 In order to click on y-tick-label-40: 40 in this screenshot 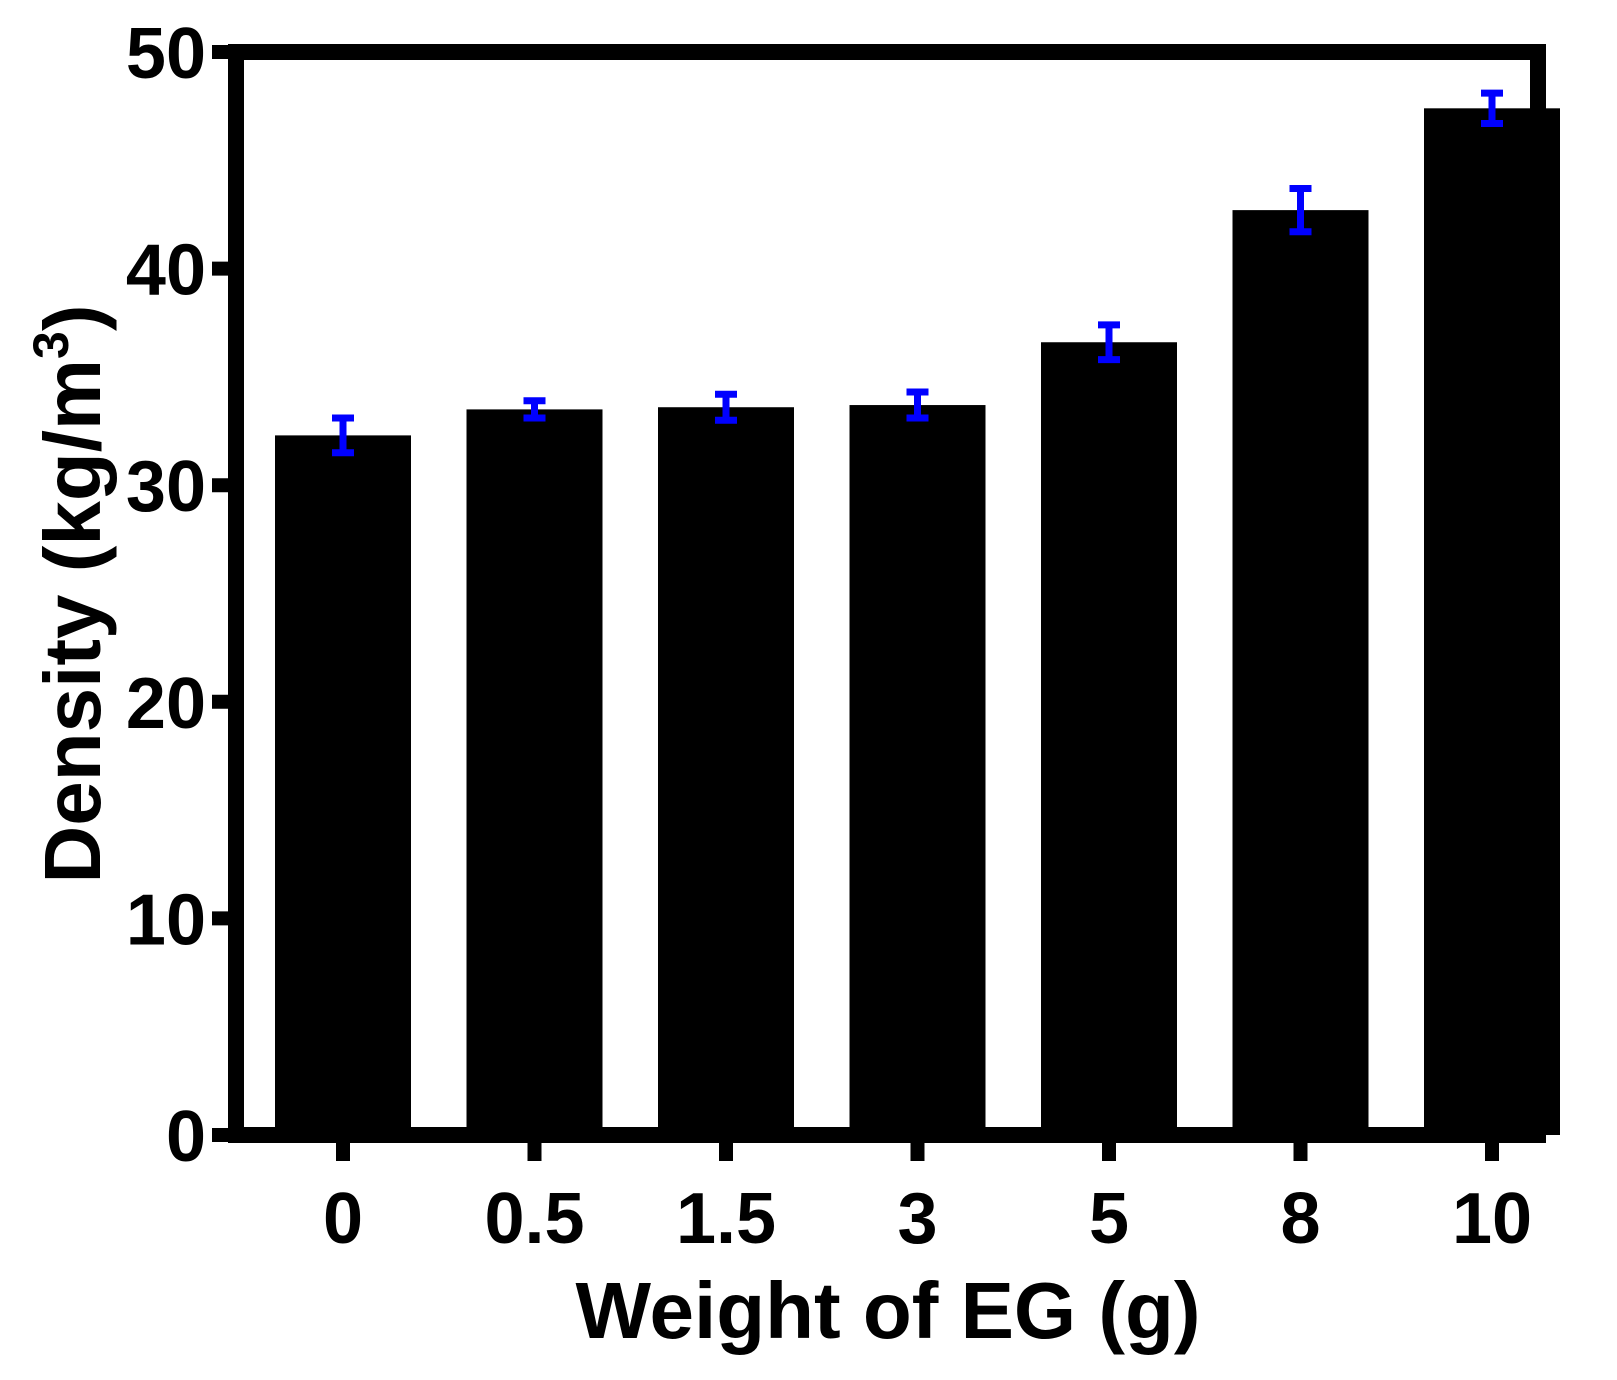, I will do `click(166, 271)`.